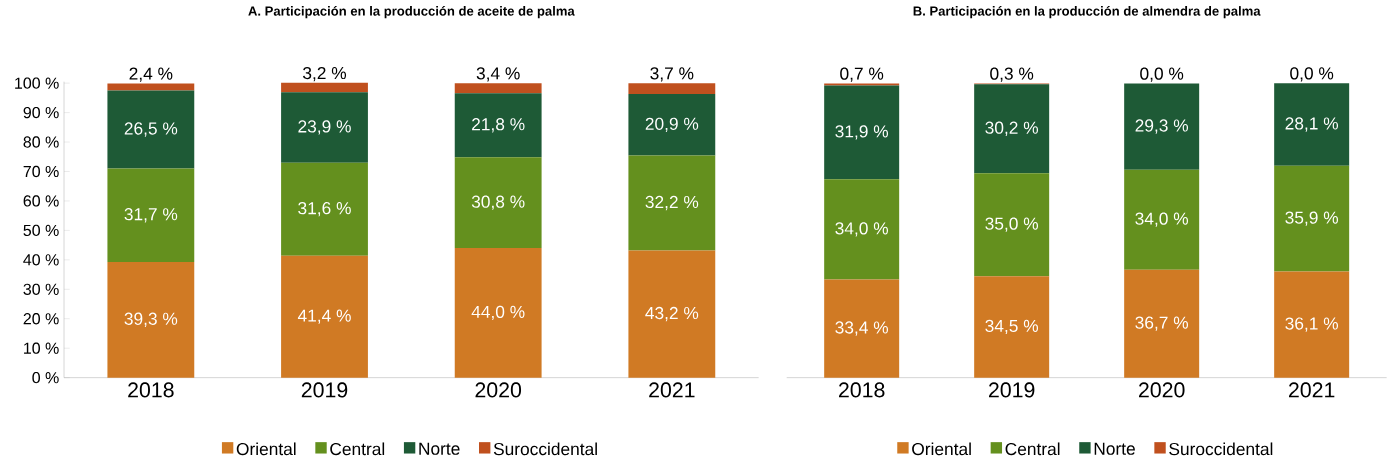  I want to click on data-label: 33,4 %, so click(862, 328).